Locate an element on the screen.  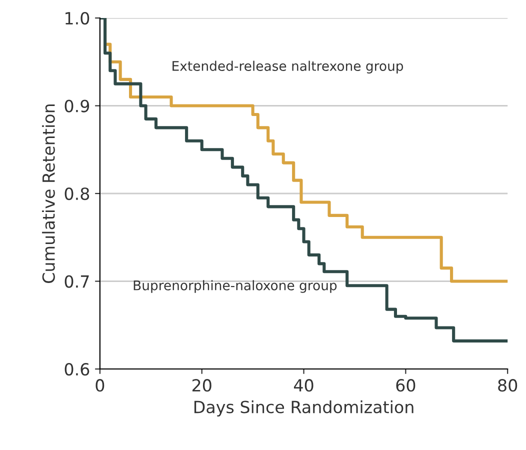
x-tick-label: 80 is located at coordinates (508, 385).